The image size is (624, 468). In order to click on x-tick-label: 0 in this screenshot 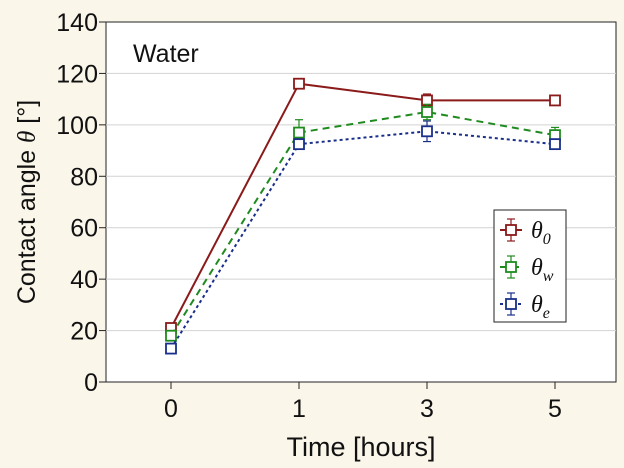, I will do `click(171, 409)`.